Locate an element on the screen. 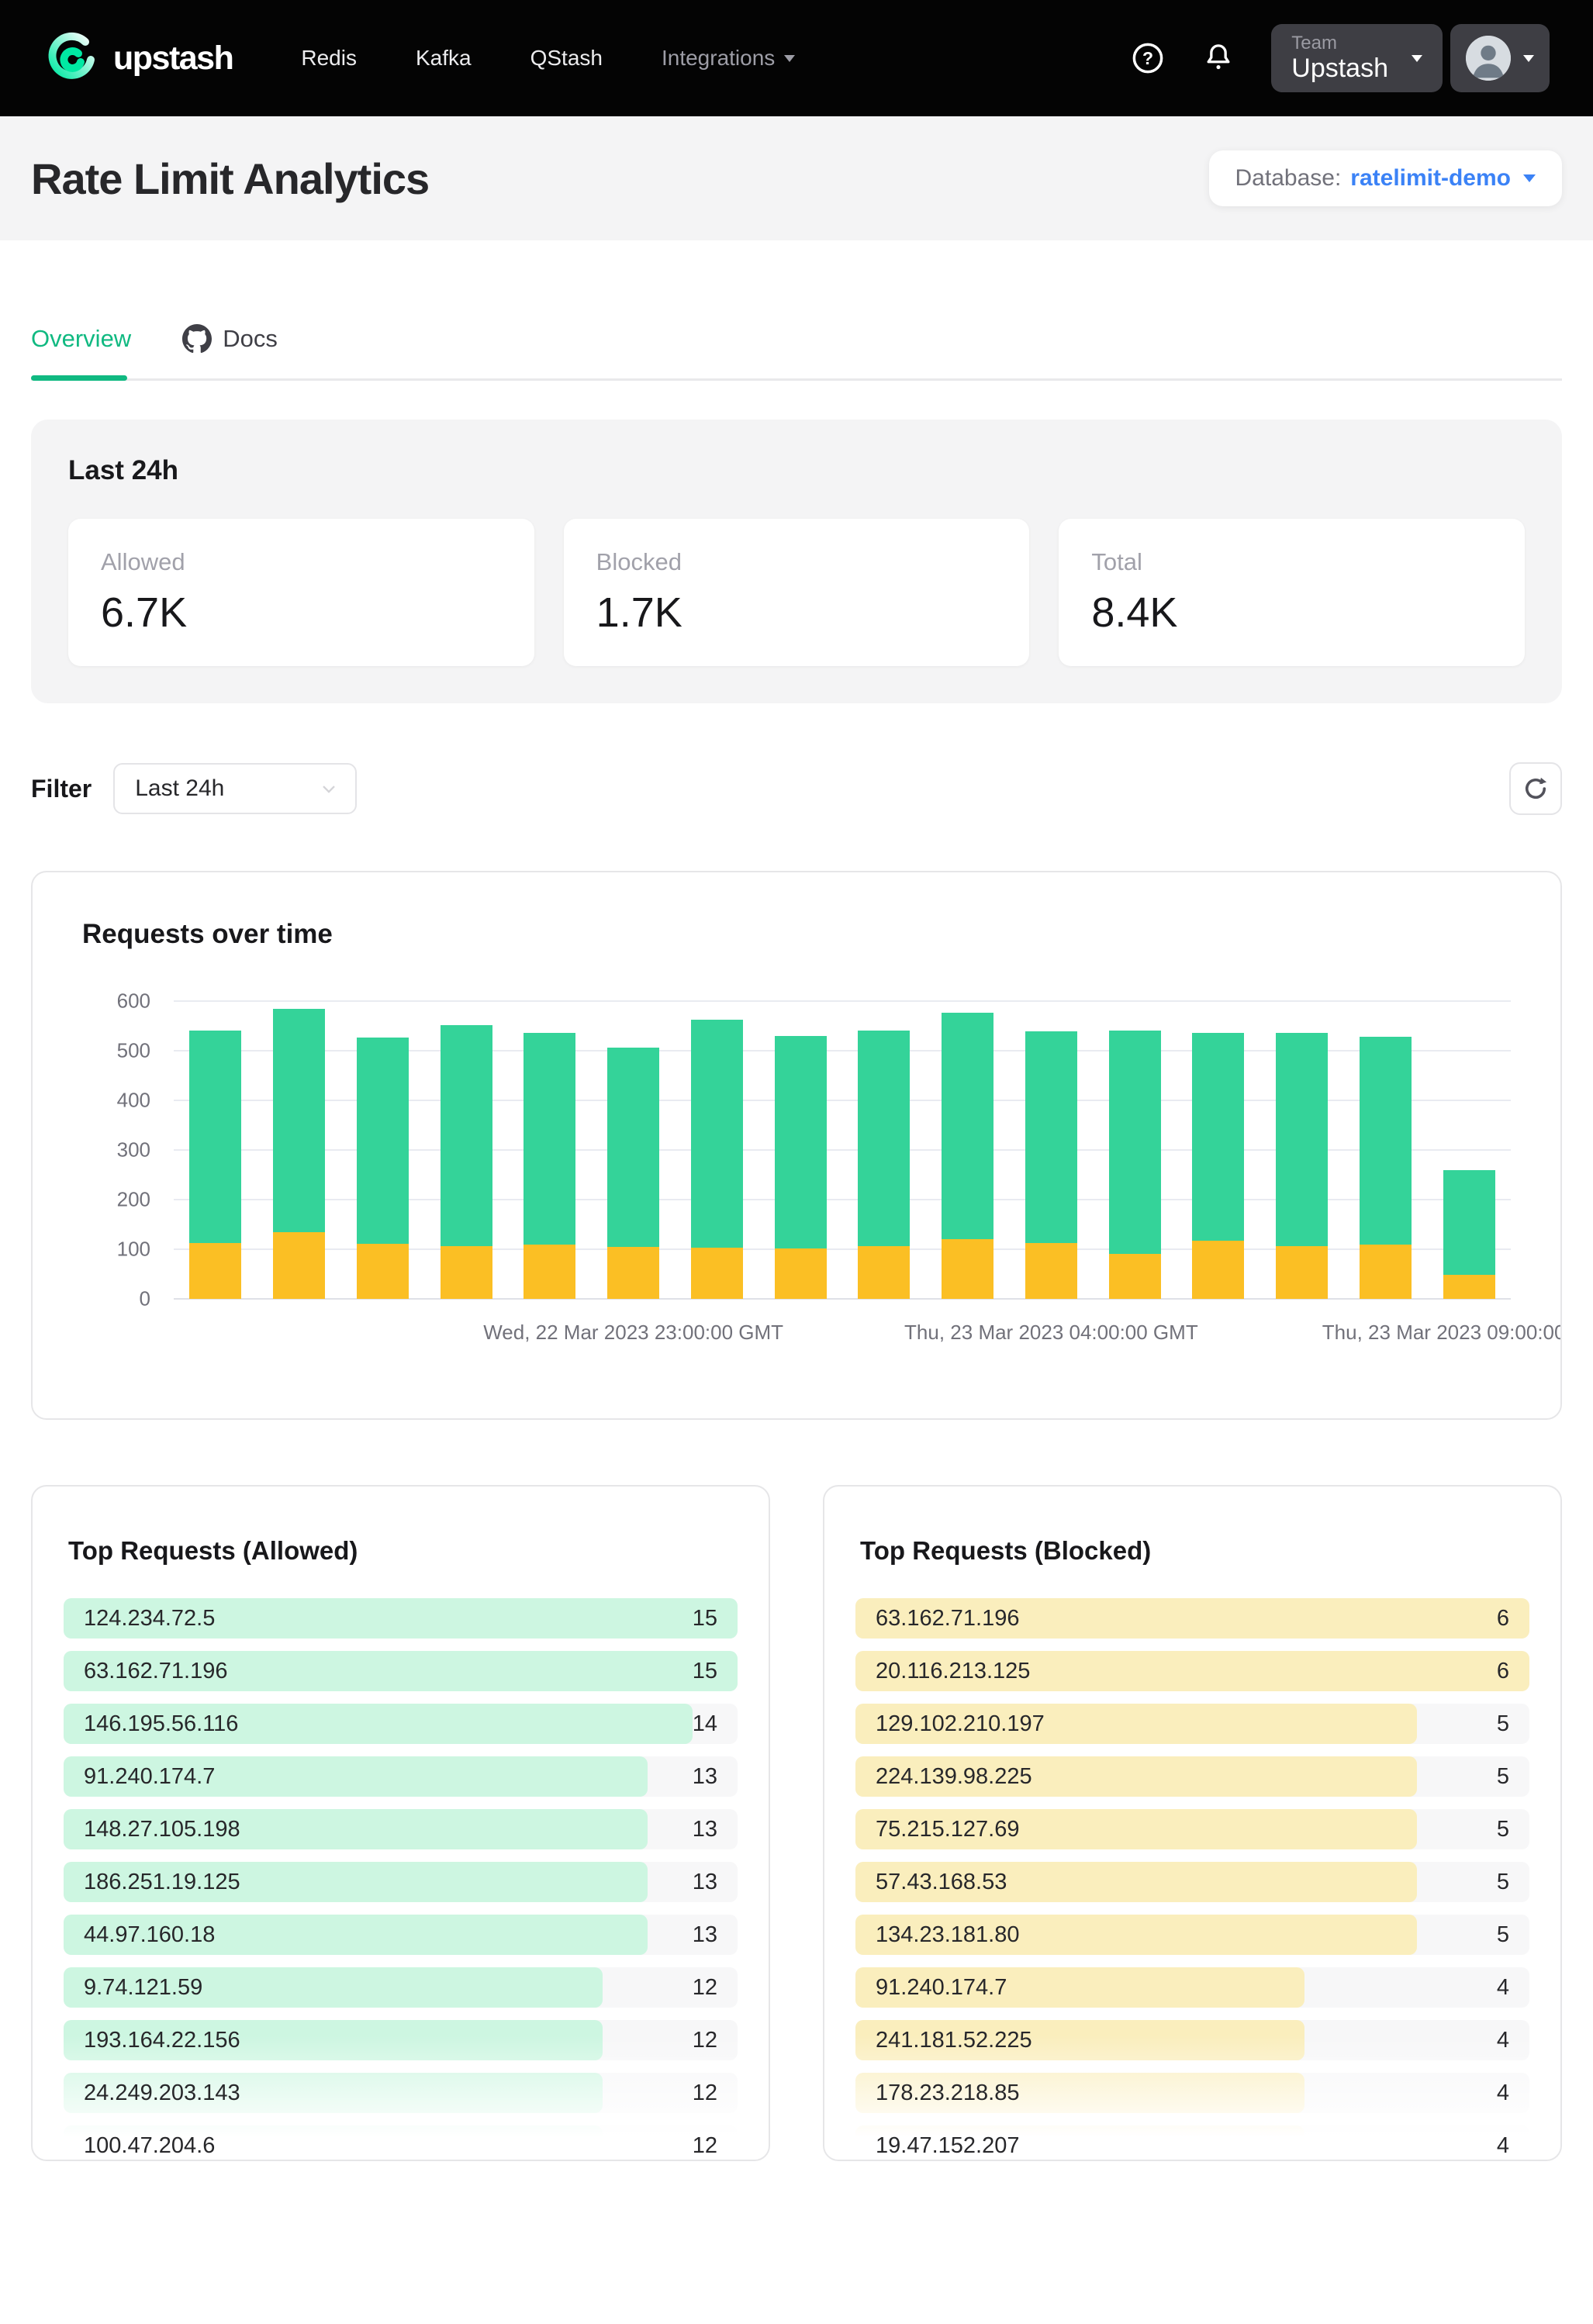  person-icon is located at coordinates (1488, 58).